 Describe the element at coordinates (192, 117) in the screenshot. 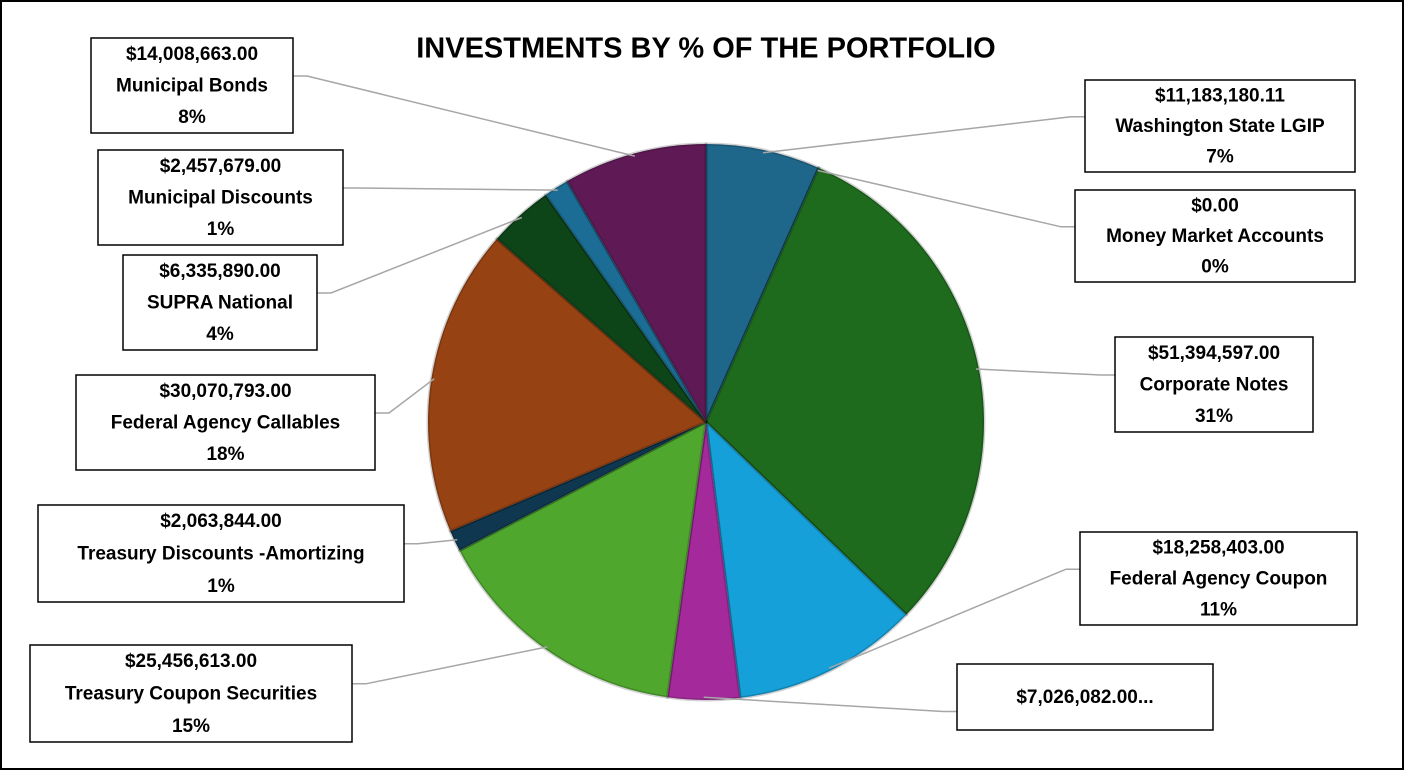

I see `percent-label: 8%` at that location.